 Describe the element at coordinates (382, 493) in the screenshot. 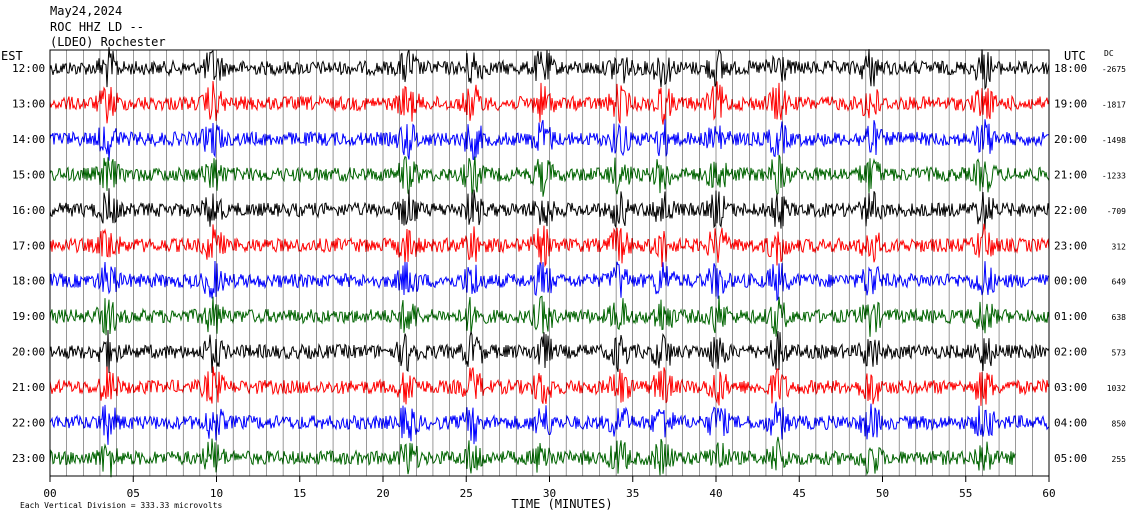

I see `x-tick-label: 20` at that location.